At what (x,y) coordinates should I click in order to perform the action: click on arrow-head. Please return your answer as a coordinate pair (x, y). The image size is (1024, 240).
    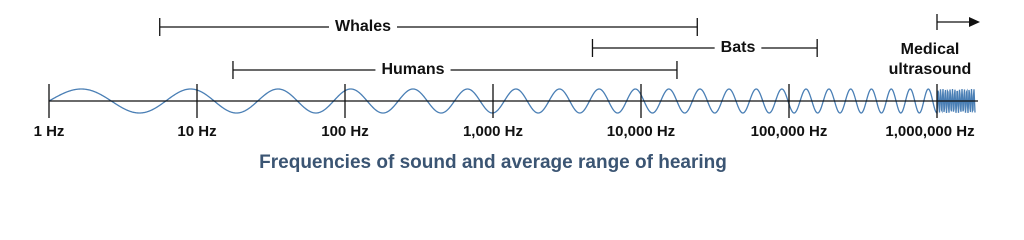
    Looking at the image, I should click on (974, 22).